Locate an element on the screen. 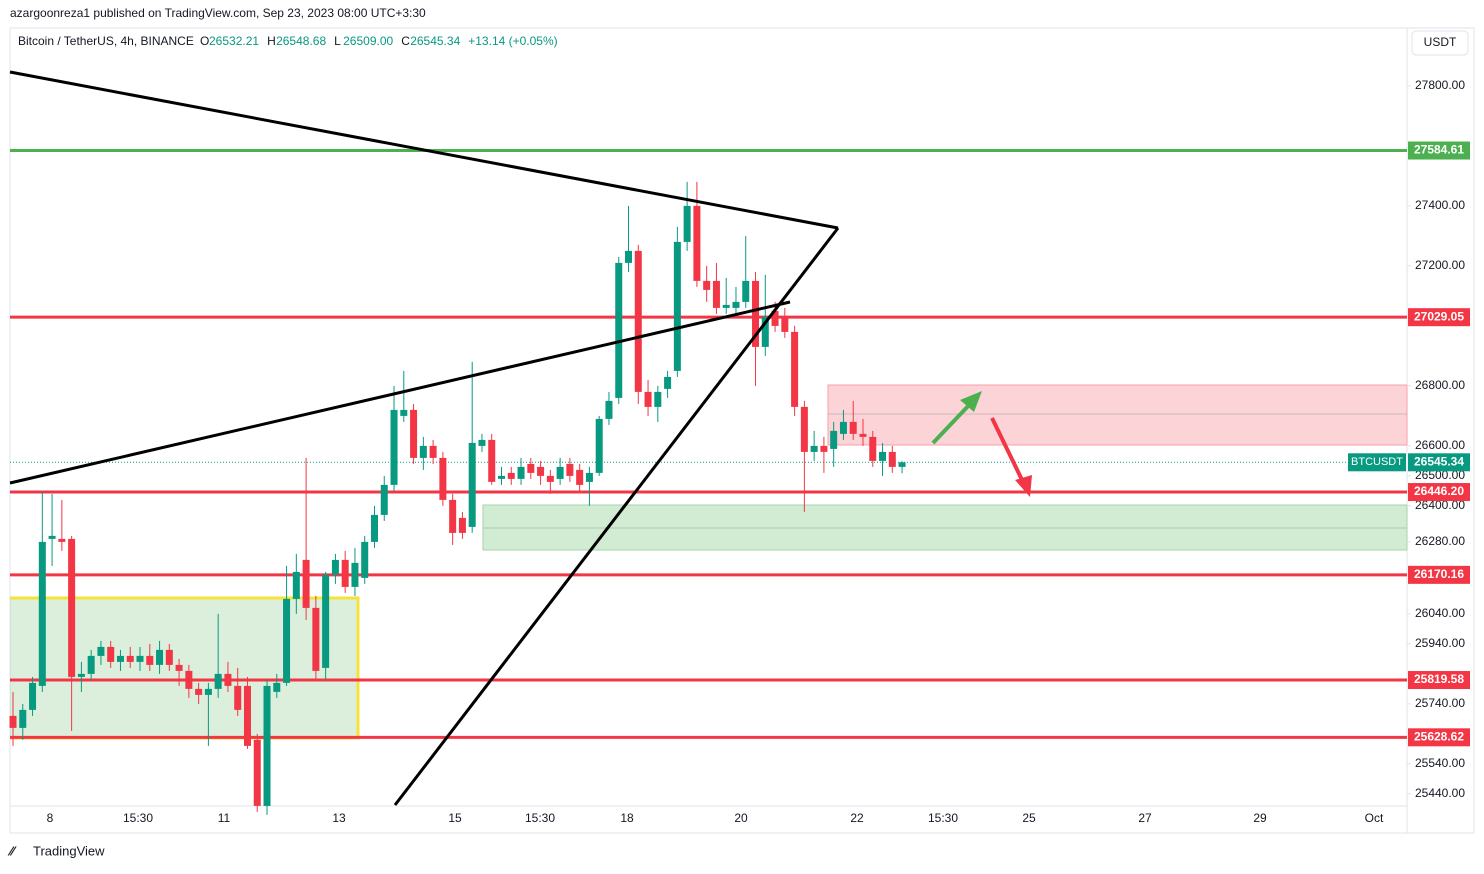  y-tick-label: 26800.00 is located at coordinates (1440, 385).